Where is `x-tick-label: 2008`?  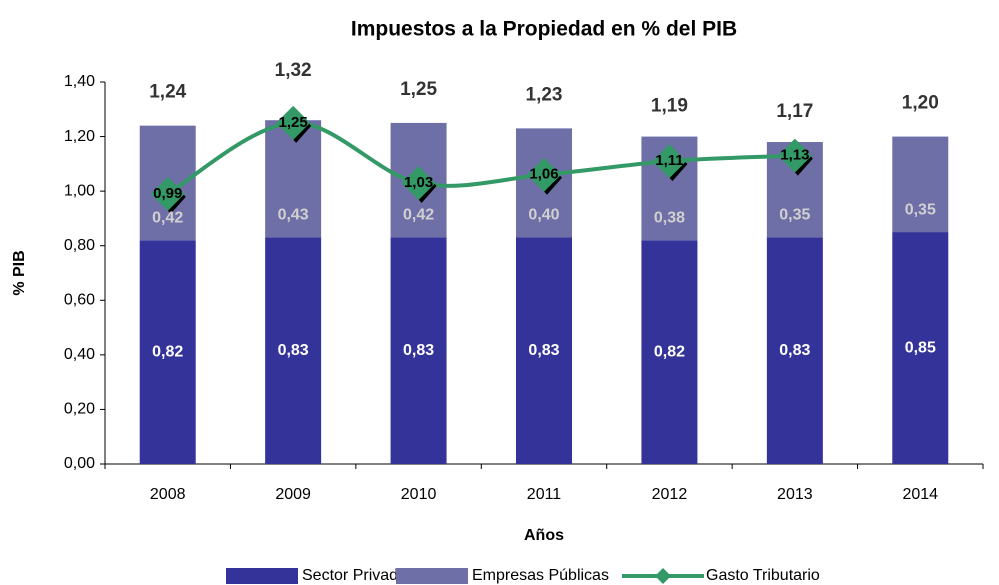 x-tick-label: 2008 is located at coordinates (168, 494).